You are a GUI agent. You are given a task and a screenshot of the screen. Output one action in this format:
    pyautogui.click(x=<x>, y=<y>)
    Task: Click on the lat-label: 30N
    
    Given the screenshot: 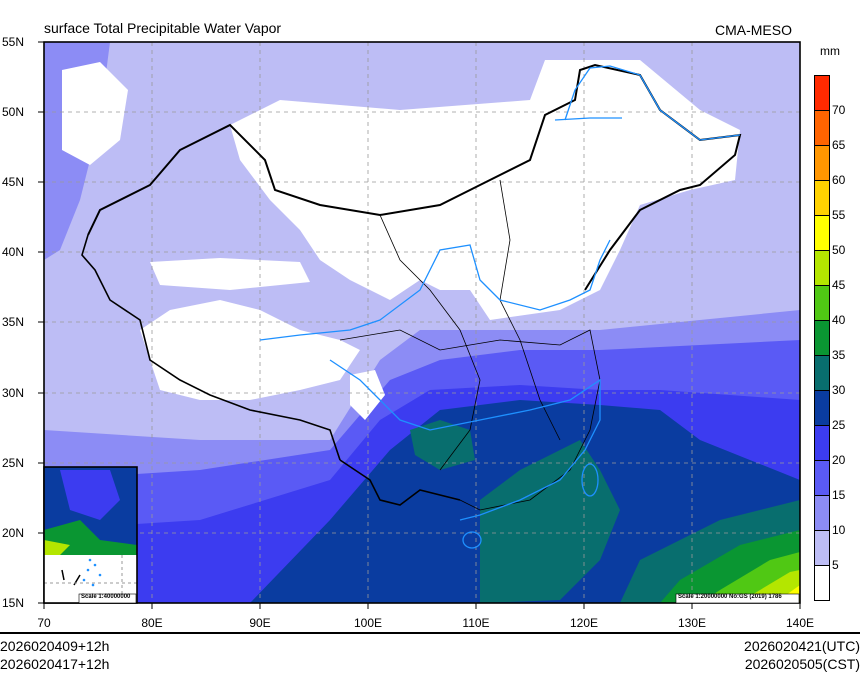 What is the action you would take?
    pyautogui.click(x=13, y=393)
    